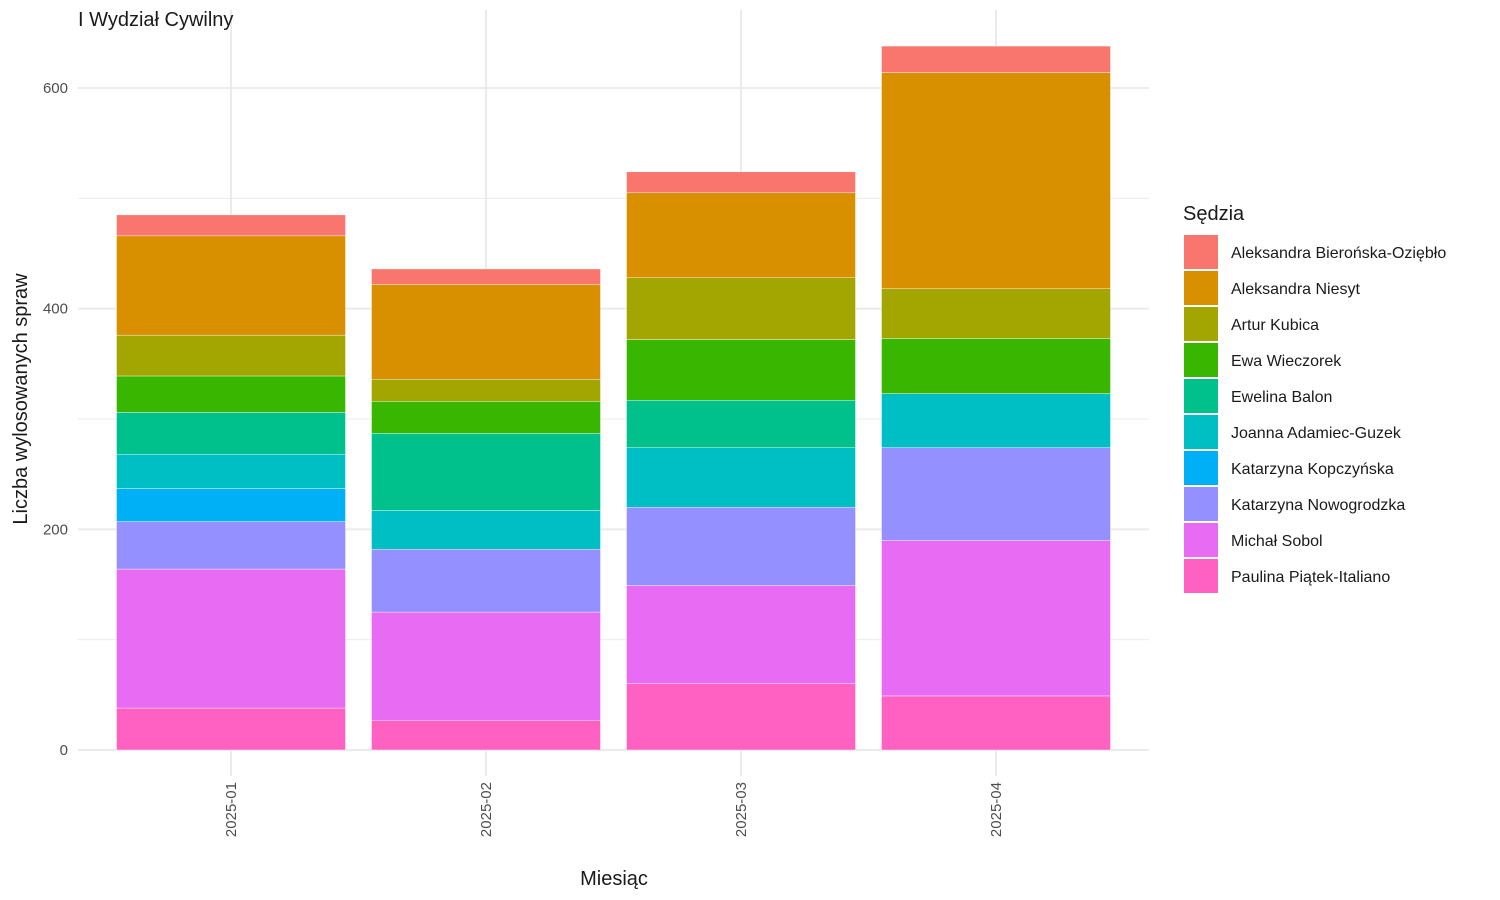  I want to click on x-tick-label: 2025-03, so click(741, 809).